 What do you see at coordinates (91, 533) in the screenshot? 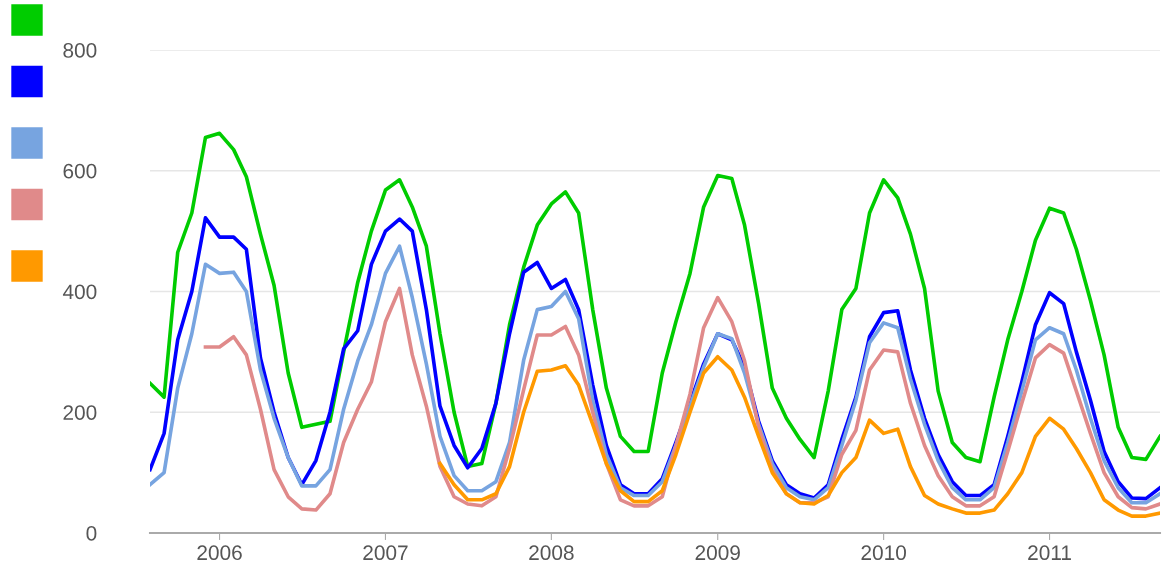
I see `y-tick-label: 0` at bounding box center [91, 533].